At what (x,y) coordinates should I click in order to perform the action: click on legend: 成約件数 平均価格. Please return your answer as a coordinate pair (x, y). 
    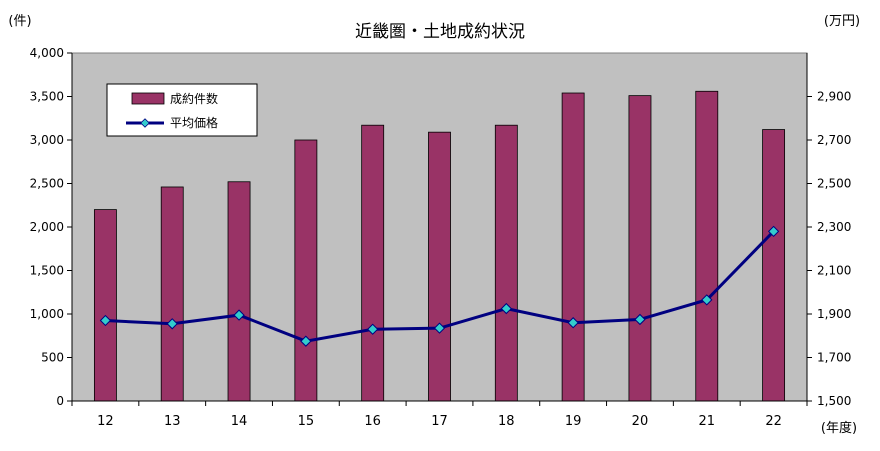
    Looking at the image, I should click on (182, 110).